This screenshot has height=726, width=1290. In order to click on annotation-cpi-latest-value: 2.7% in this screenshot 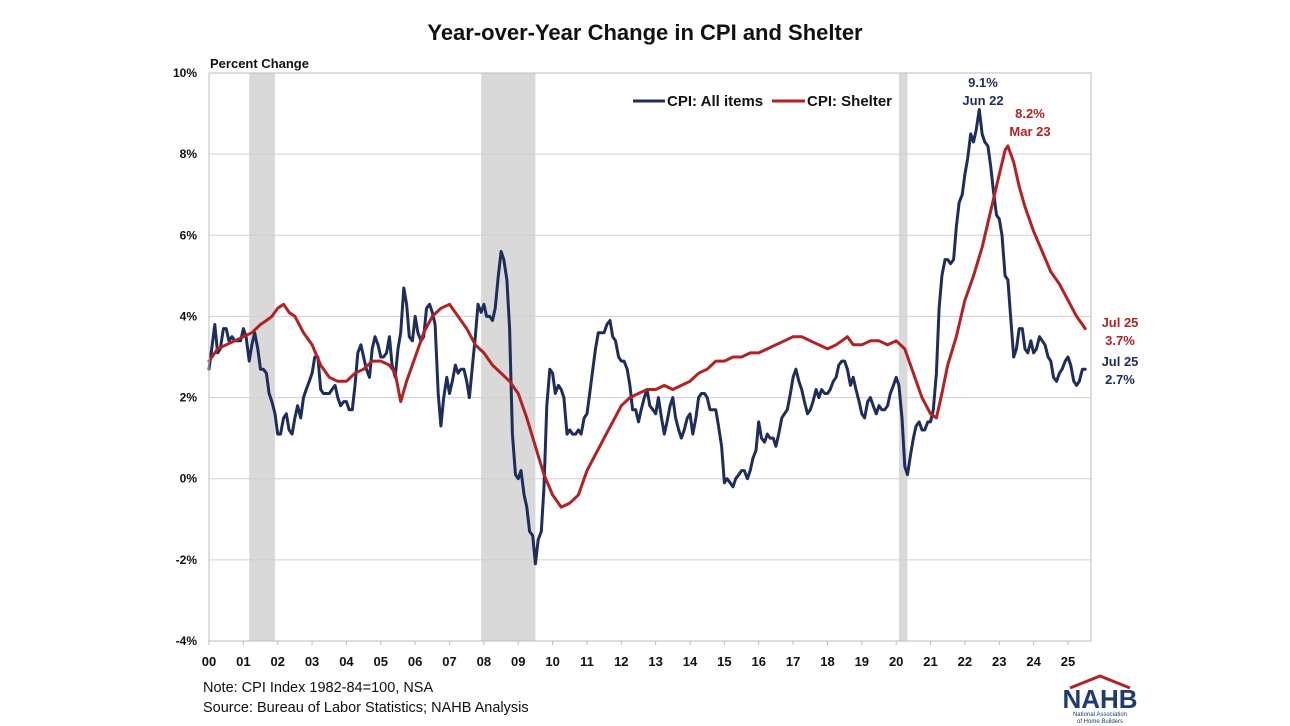, I will do `click(1120, 379)`.